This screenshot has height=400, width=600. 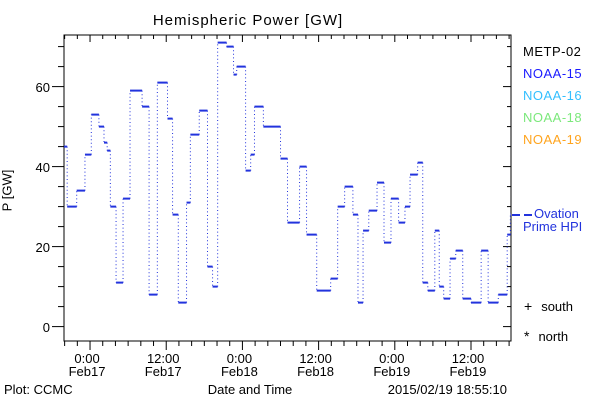 What do you see at coordinates (552, 51) in the screenshot?
I see `legend-satellite-metp-02: METP-02` at bounding box center [552, 51].